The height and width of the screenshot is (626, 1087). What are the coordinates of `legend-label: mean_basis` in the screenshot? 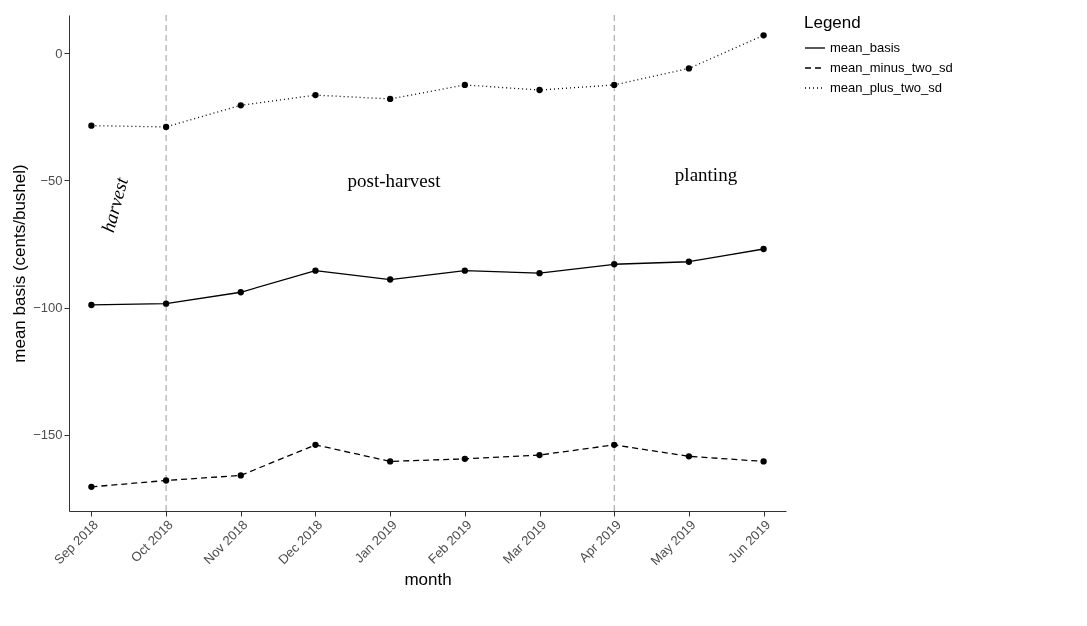 It's located at (865, 47).